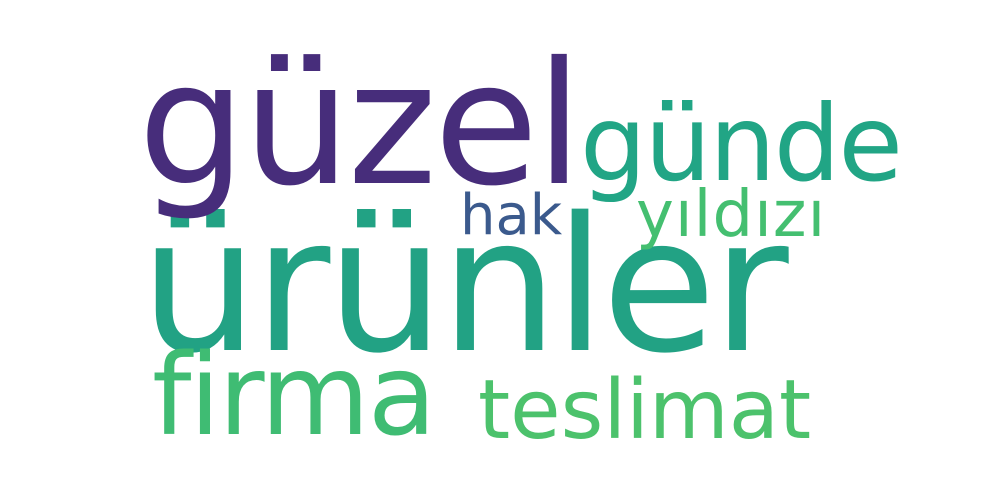 The image size is (1000, 500). I want to click on word-hak: hak, so click(511, 215).